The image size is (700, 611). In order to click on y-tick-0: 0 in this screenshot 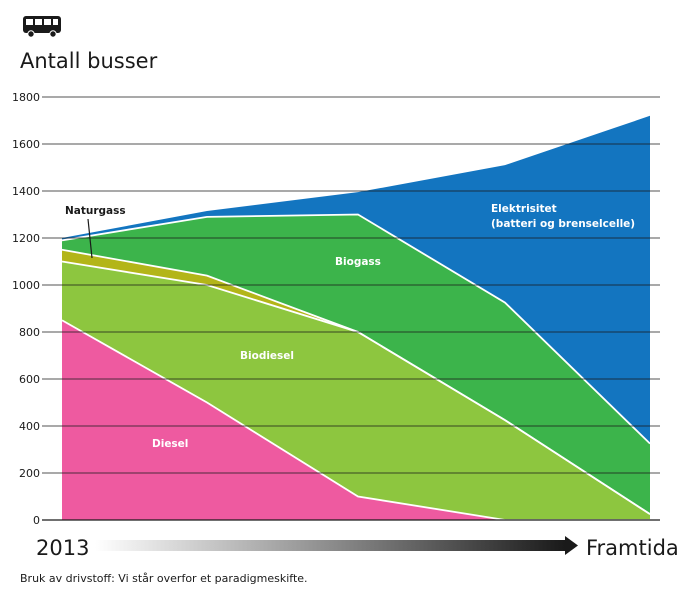, I will do `click(36, 520)`.